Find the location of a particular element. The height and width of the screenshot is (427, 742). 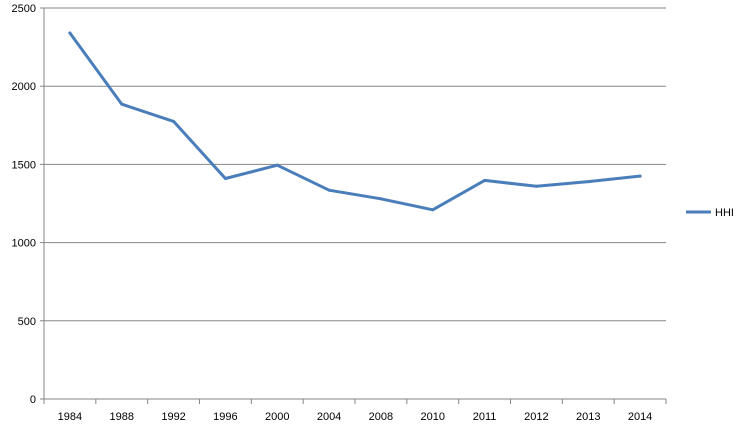

legend-label-hhi: HHI is located at coordinates (724, 213).